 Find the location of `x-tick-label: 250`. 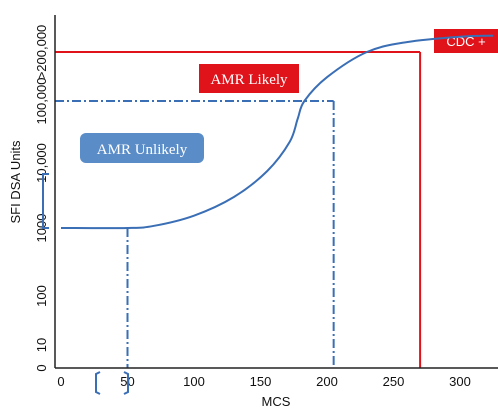

x-tick-label: 250 is located at coordinates (394, 381).